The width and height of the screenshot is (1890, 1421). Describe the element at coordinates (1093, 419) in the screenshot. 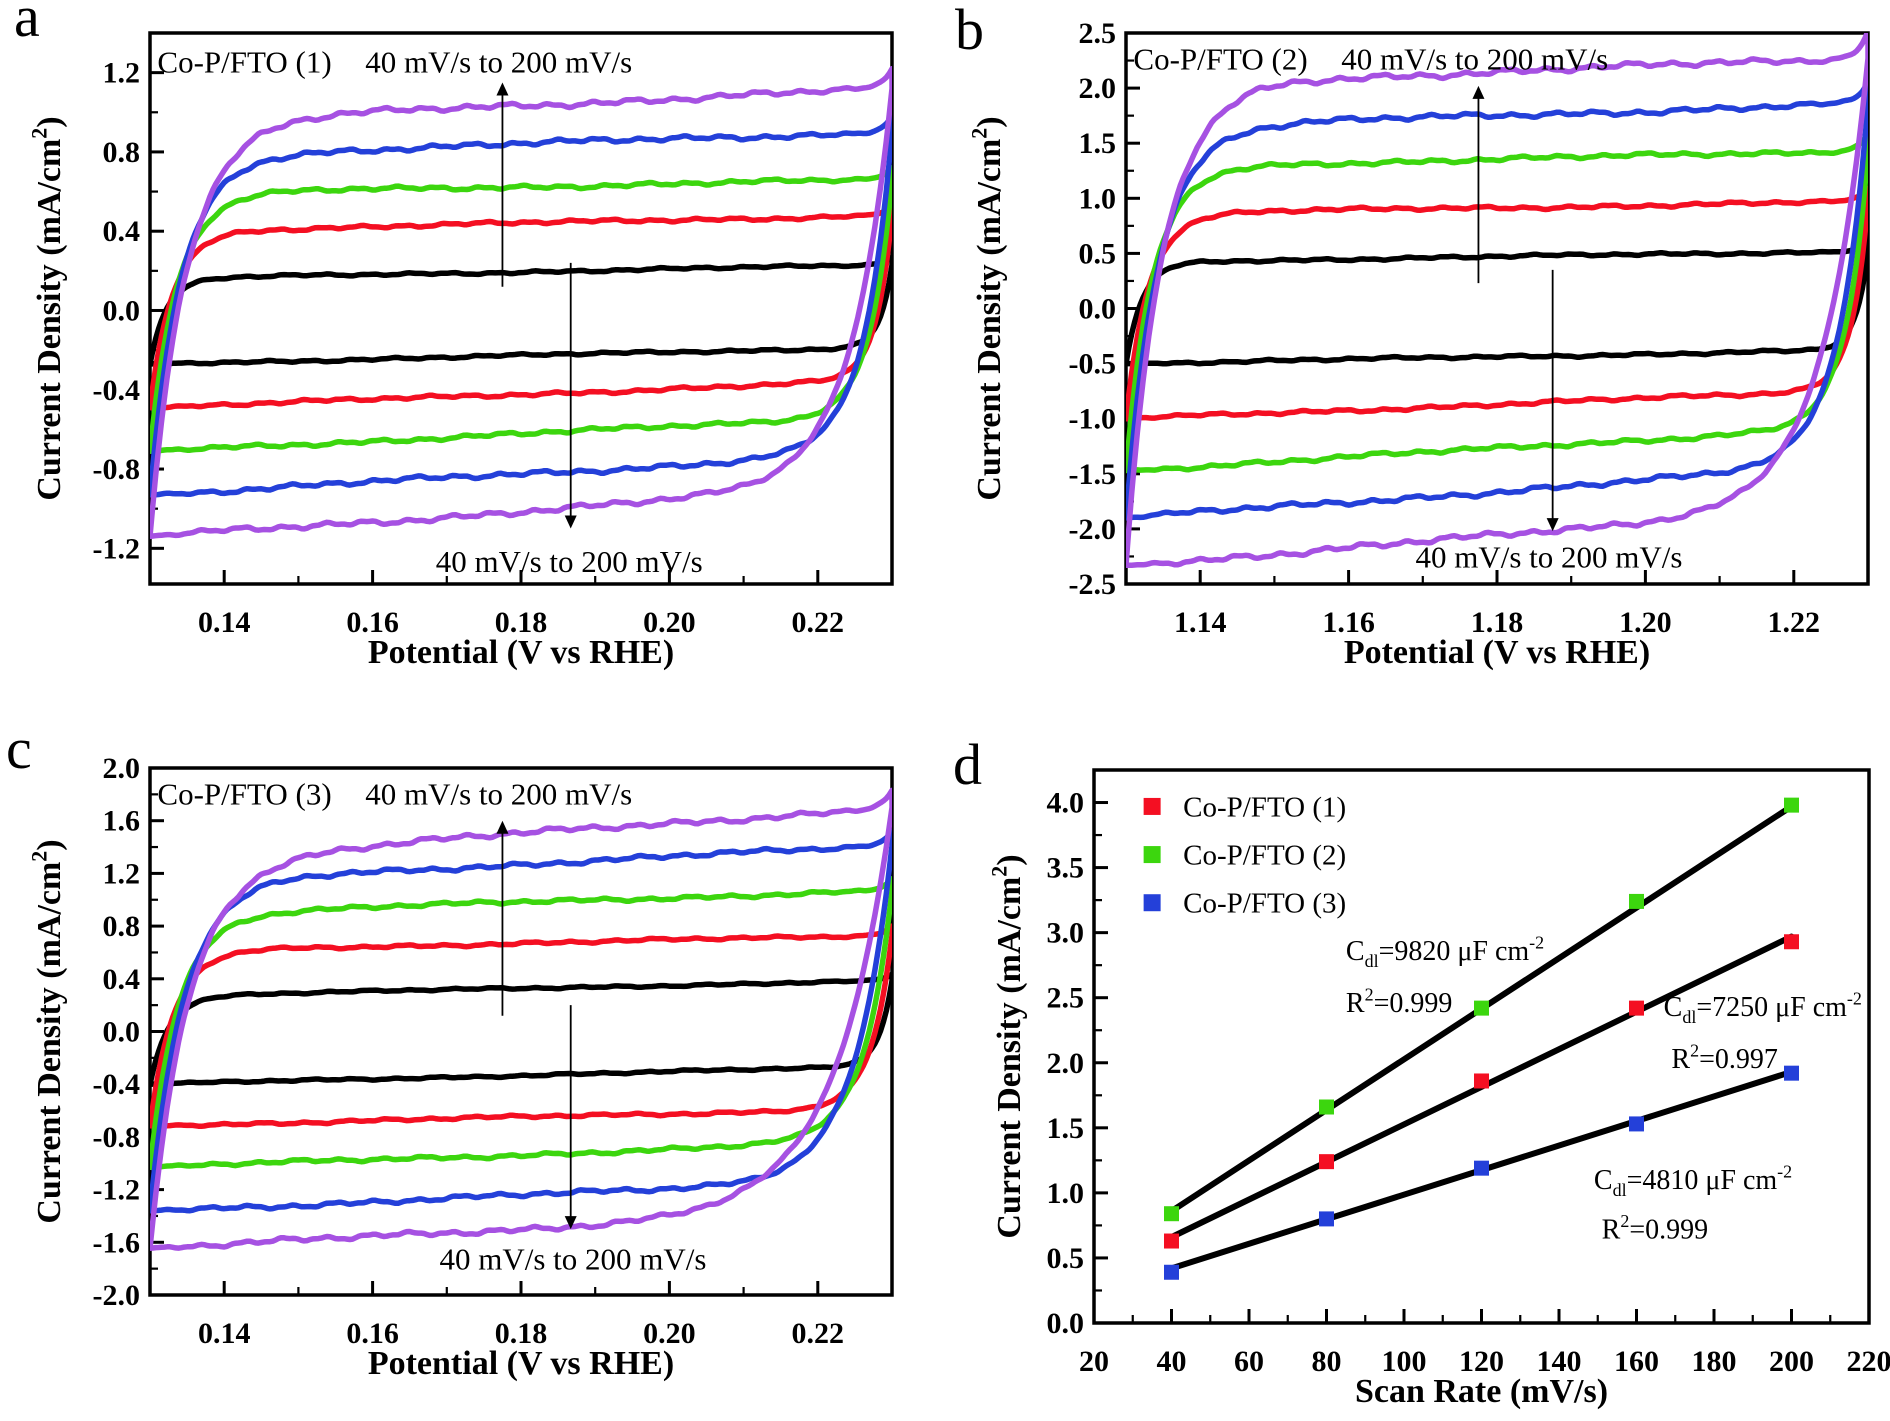

I see `y-tick-label: -1.0` at that location.